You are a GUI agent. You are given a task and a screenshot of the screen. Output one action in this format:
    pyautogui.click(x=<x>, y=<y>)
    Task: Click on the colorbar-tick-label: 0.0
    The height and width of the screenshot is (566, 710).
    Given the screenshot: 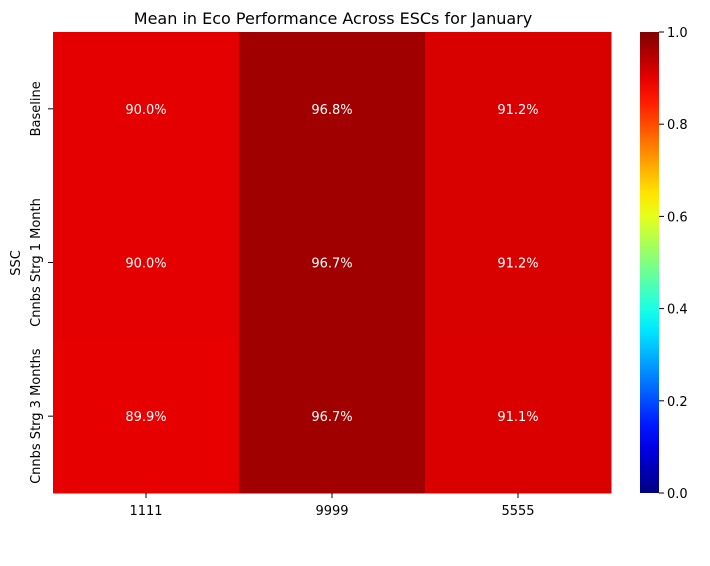 What is the action you would take?
    pyautogui.click(x=677, y=494)
    